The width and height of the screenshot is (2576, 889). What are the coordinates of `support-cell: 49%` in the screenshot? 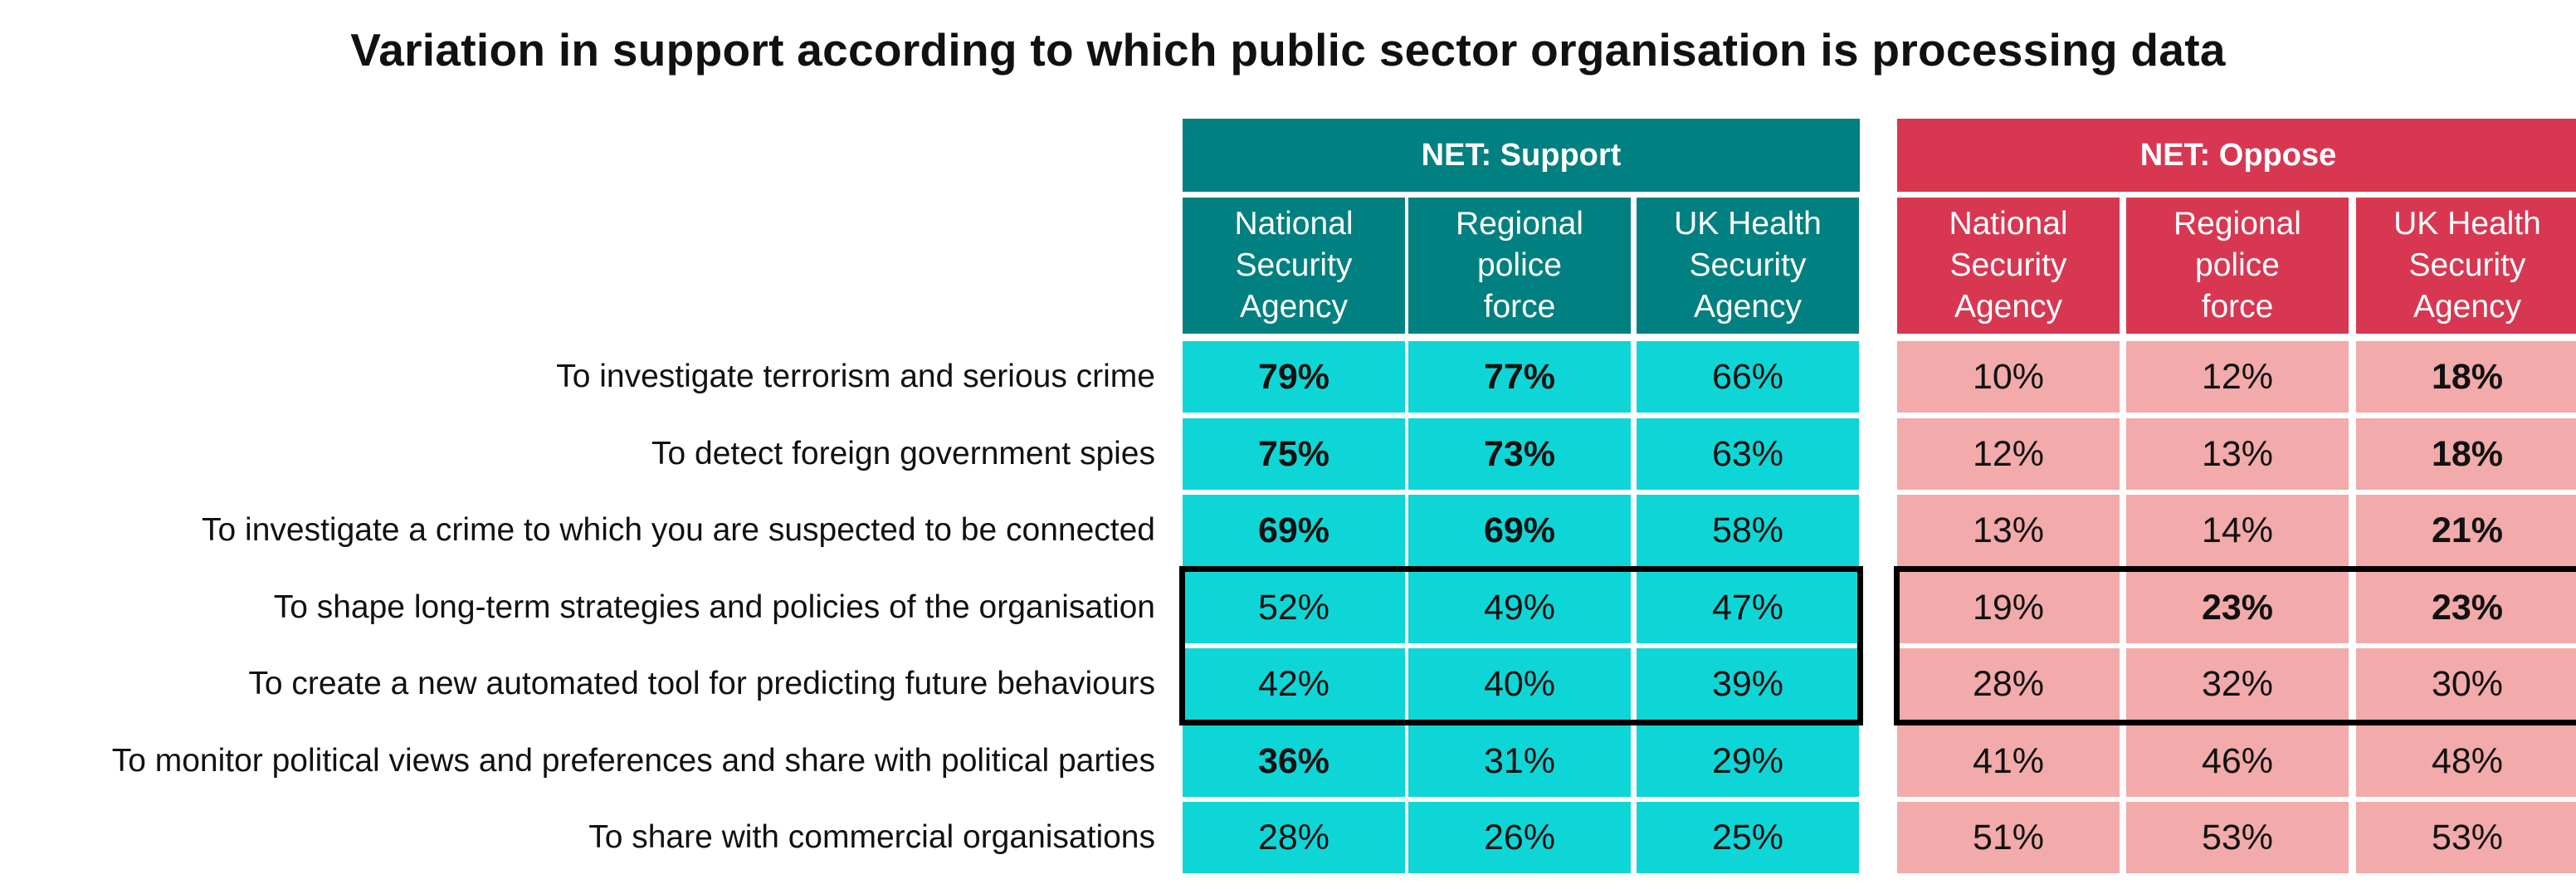 It's located at (1520, 608).